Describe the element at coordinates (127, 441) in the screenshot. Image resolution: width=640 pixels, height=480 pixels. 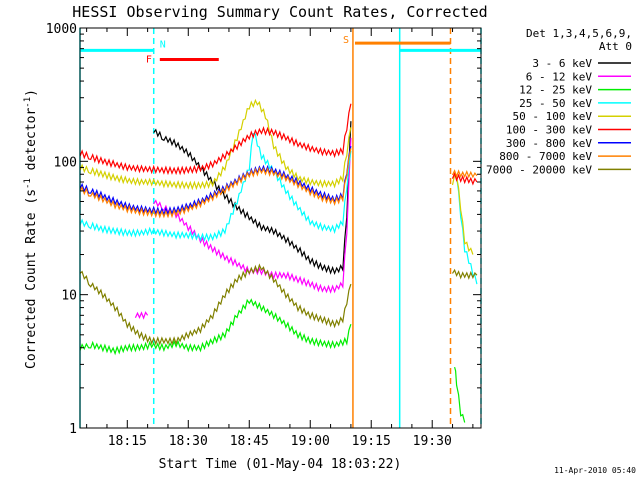
I see `x-tick-label: 18:15` at that location.